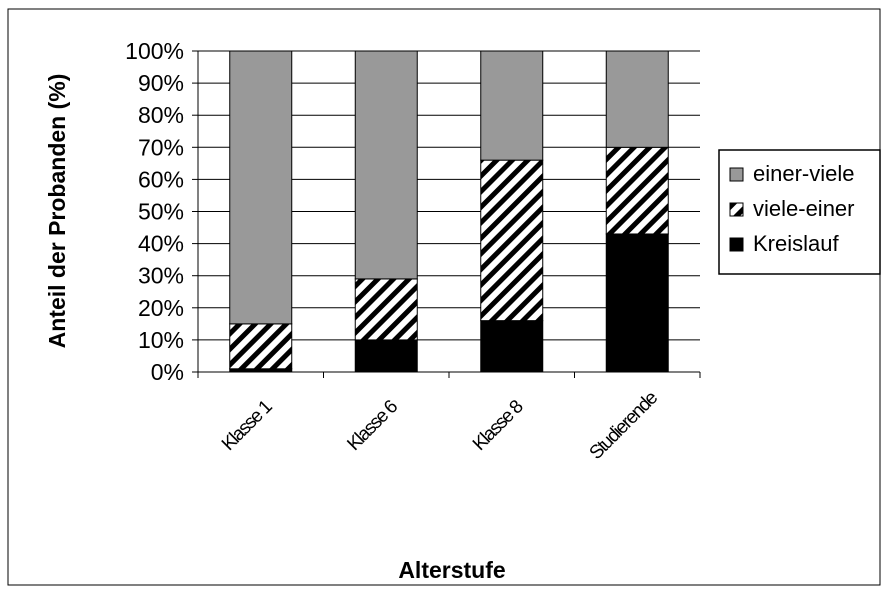 Image resolution: width=881 pixels, height=591 pixels. I want to click on y-tick-label: 80%, so click(161, 115).